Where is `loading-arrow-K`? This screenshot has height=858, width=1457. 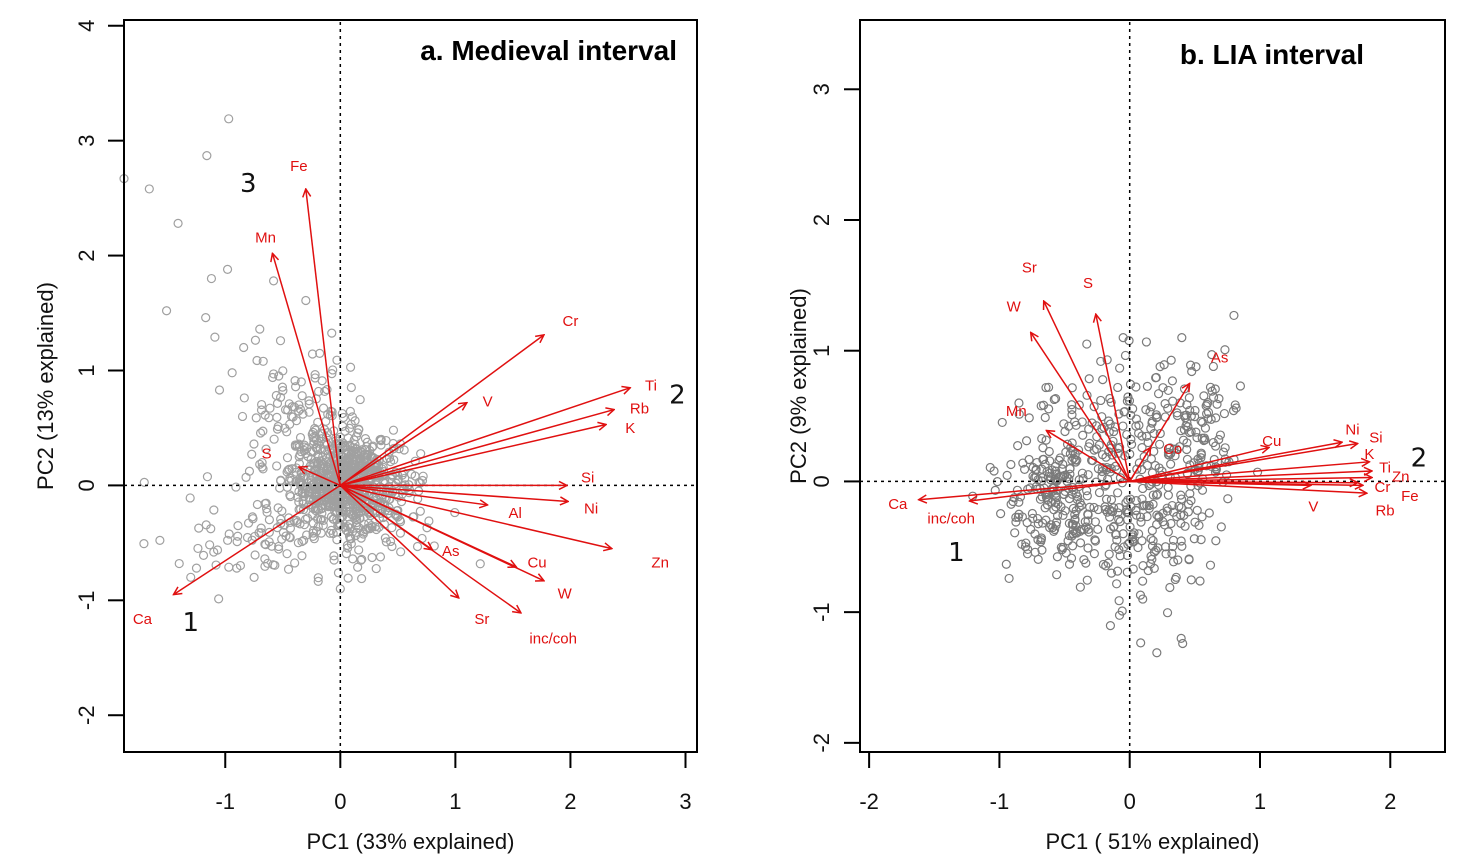 loading-arrow-K is located at coordinates (1249, 472).